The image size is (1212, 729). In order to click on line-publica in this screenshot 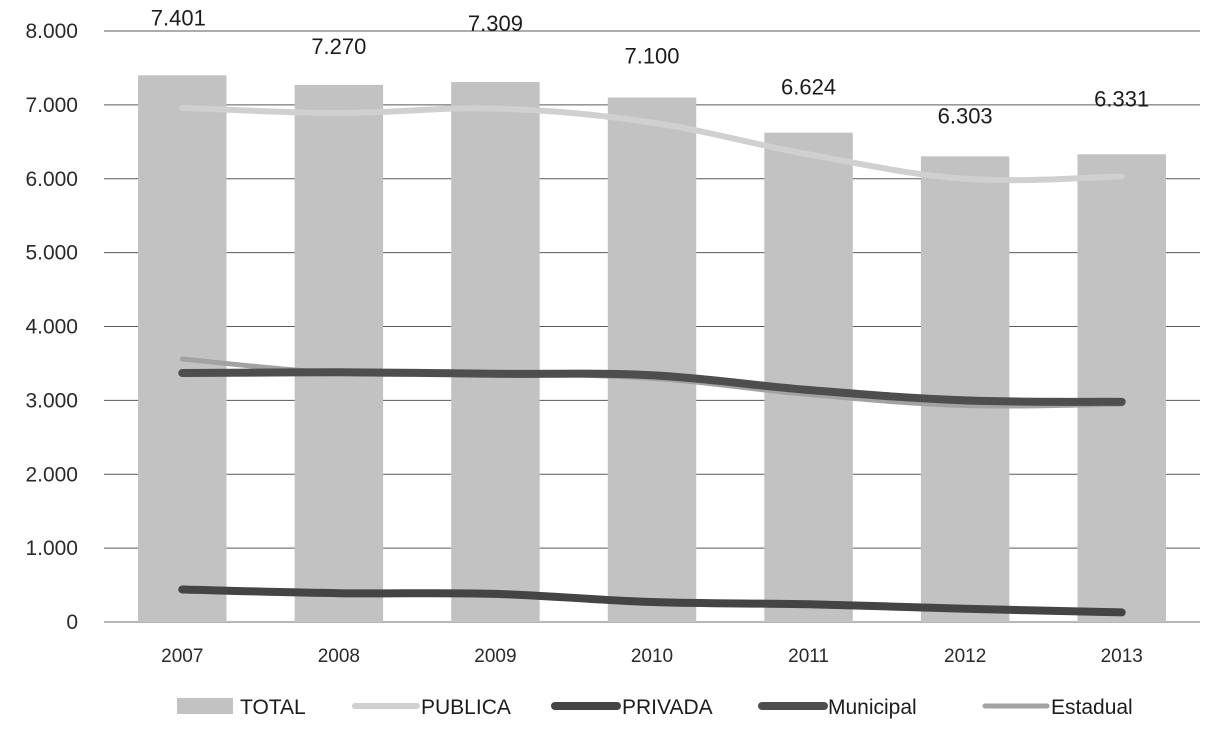, I will do `click(652, 144)`.